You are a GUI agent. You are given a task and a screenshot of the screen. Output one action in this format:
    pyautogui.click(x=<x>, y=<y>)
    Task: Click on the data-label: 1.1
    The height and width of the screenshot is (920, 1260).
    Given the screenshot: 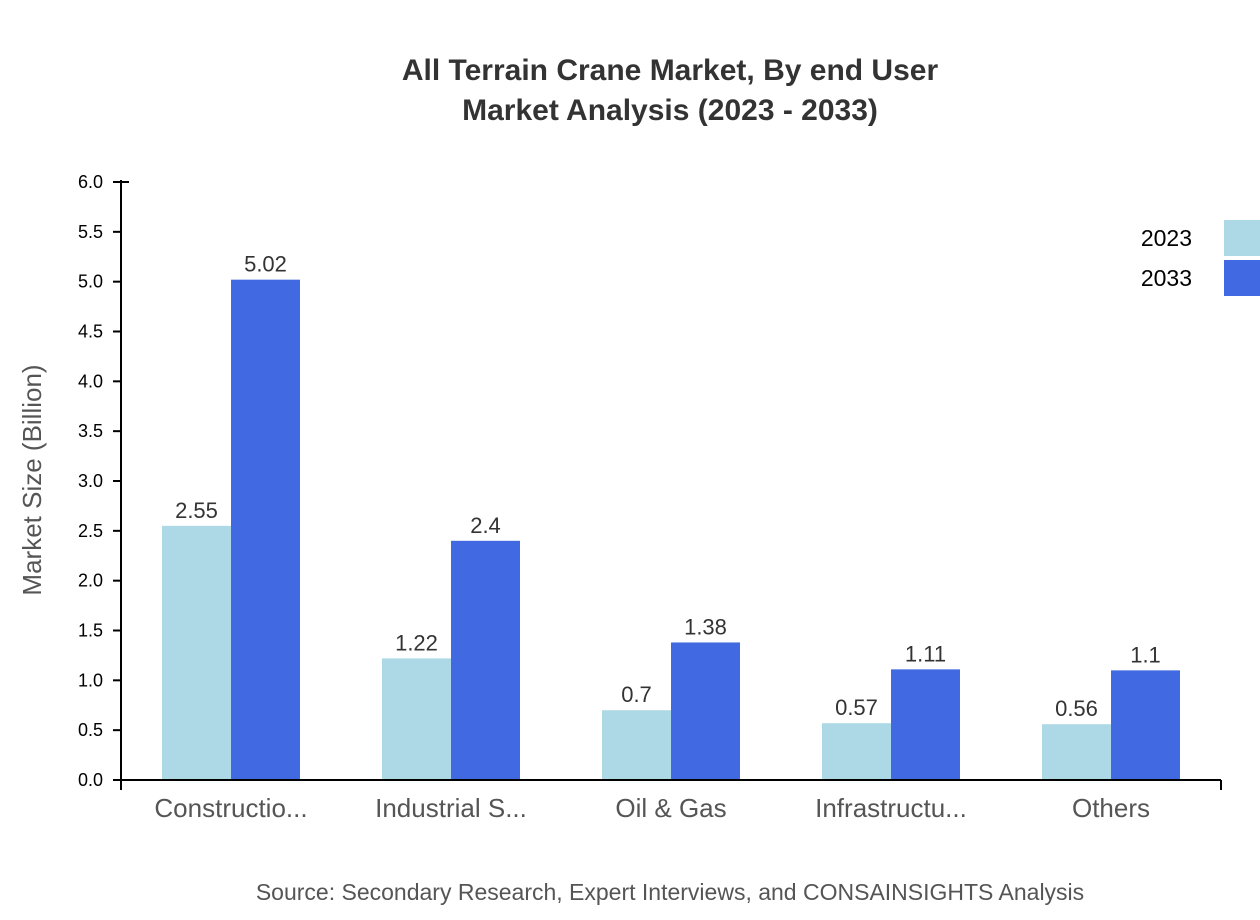 What is the action you would take?
    pyautogui.click(x=1145, y=654)
    